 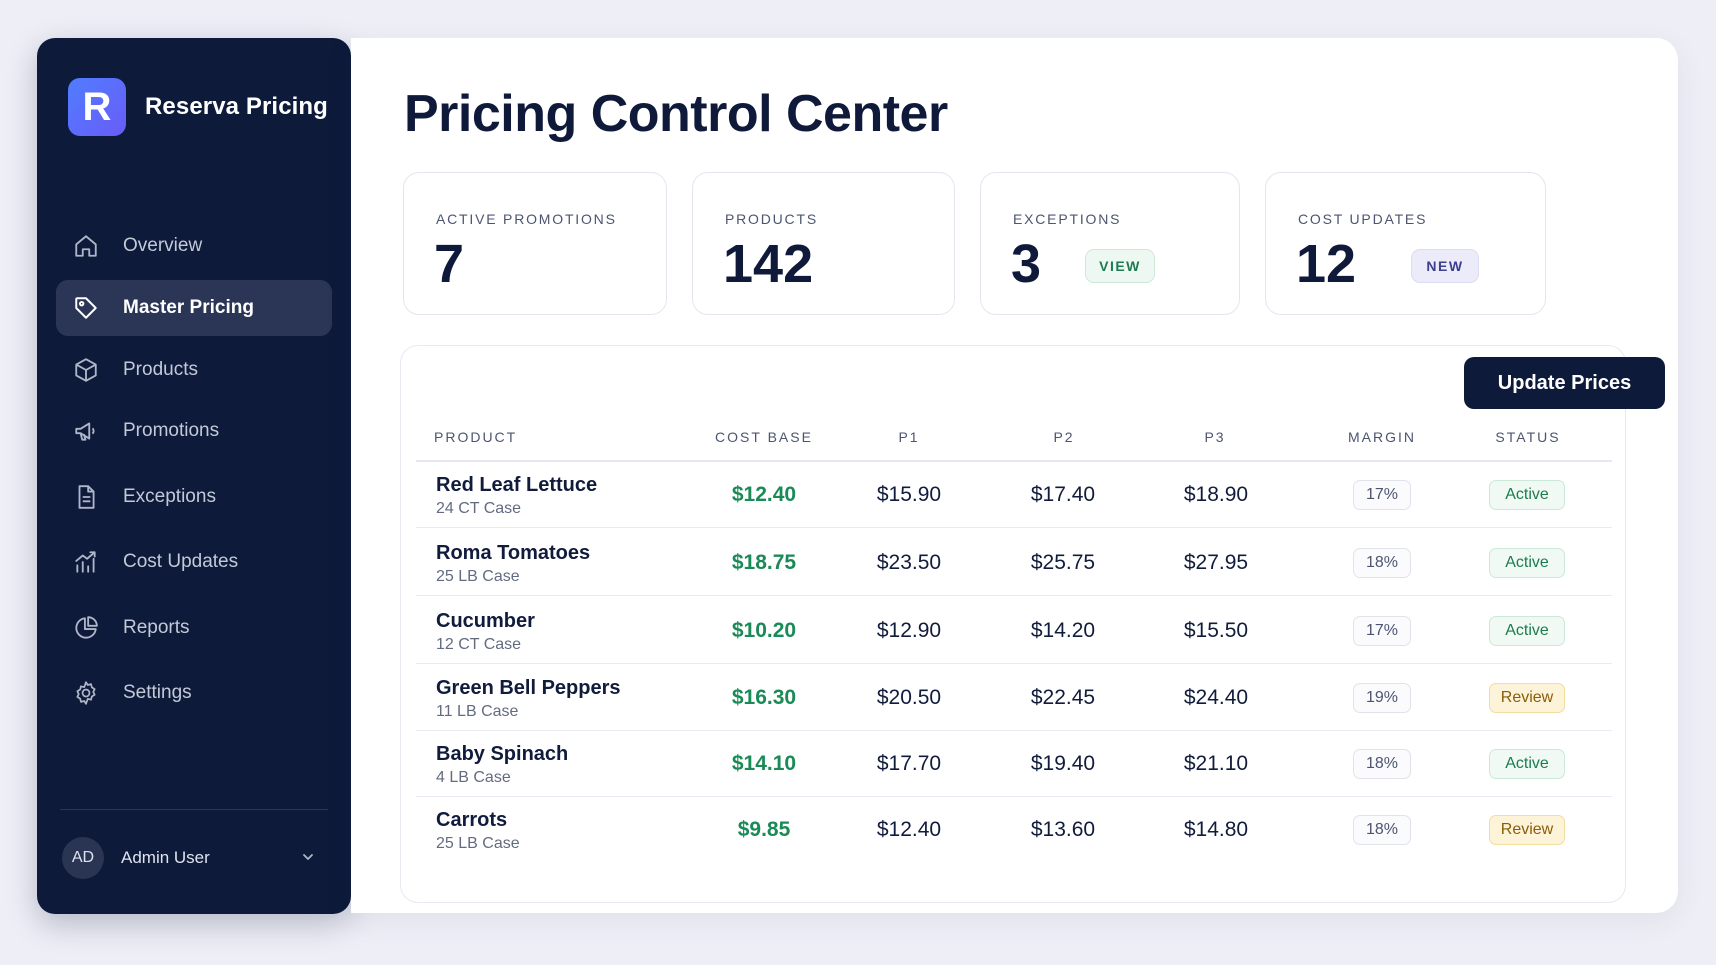 What do you see at coordinates (171, 430) in the screenshot?
I see `sidebar-item-label: Promotions` at bounding box center [171, 430].